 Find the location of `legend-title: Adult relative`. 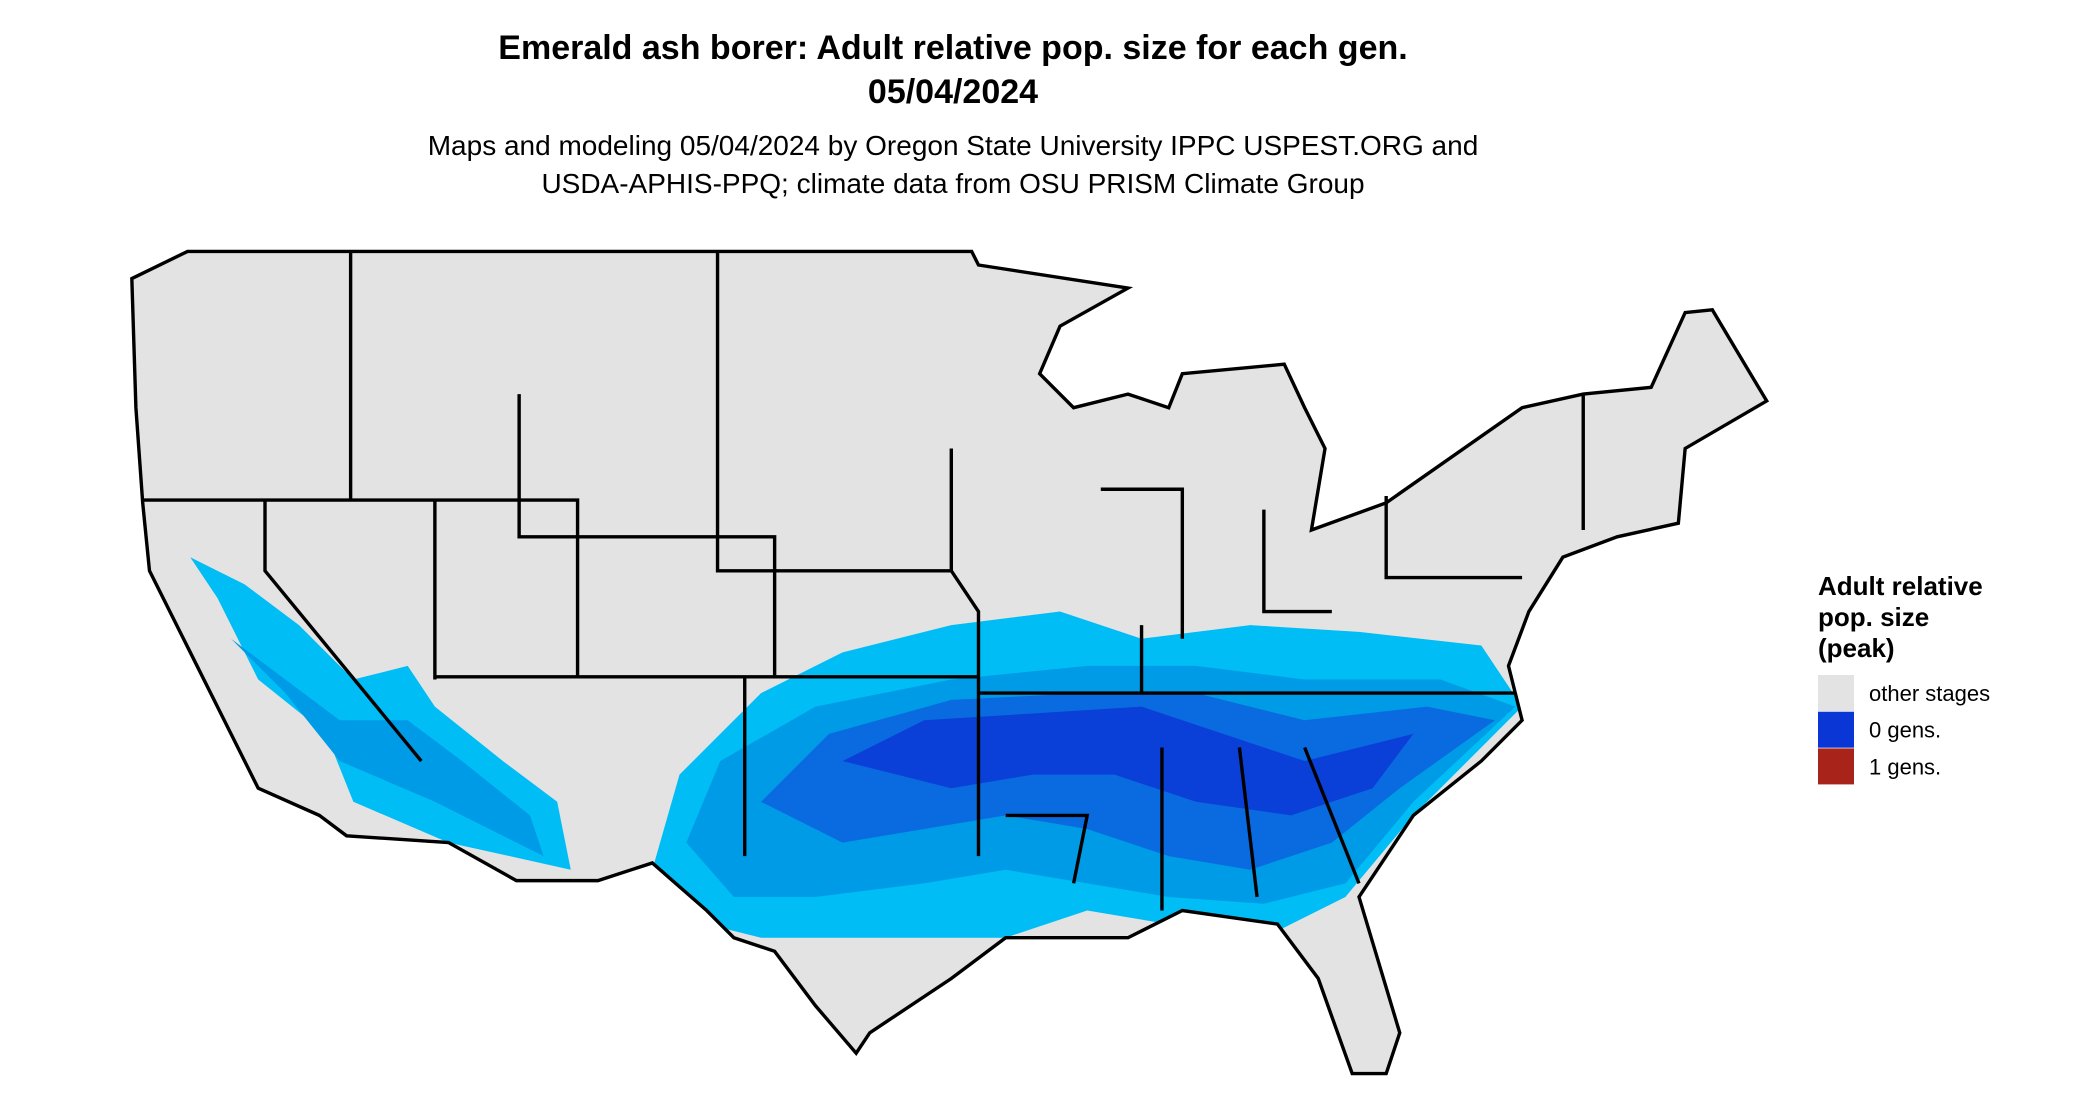

legend-title: Adult relative is located at coordinates (1900, 586).